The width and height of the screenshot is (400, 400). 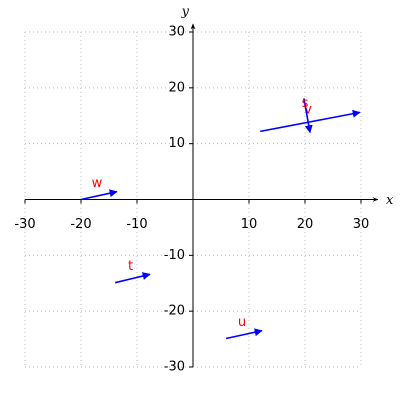 I want to click on x-tick-label: -30, so click(x=24, y=224).